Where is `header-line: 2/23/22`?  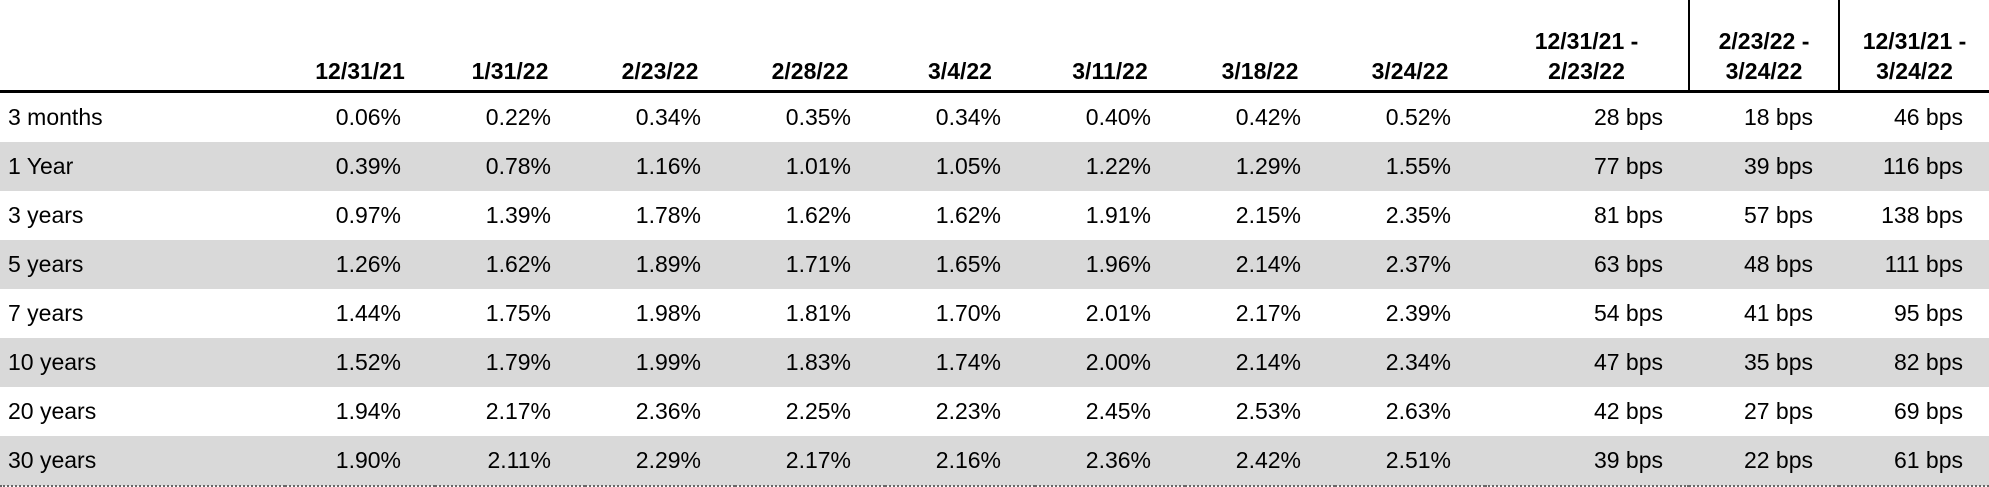
header-line: 2/23/22 is located at coordinates (1586, 71).